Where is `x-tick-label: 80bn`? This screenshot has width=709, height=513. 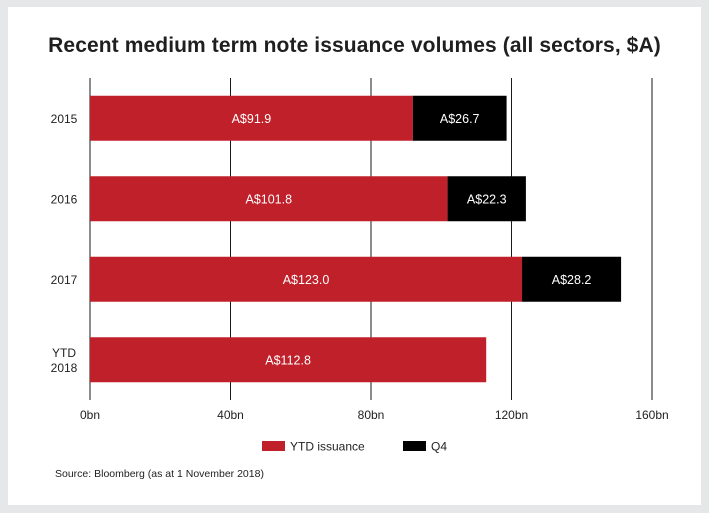
x-tick-label: 80bn is located at coordinates (371, 415).